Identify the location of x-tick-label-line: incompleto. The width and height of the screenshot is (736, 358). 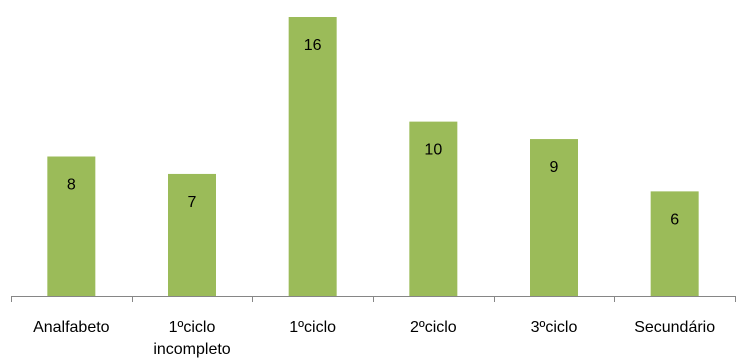
(191, 349).